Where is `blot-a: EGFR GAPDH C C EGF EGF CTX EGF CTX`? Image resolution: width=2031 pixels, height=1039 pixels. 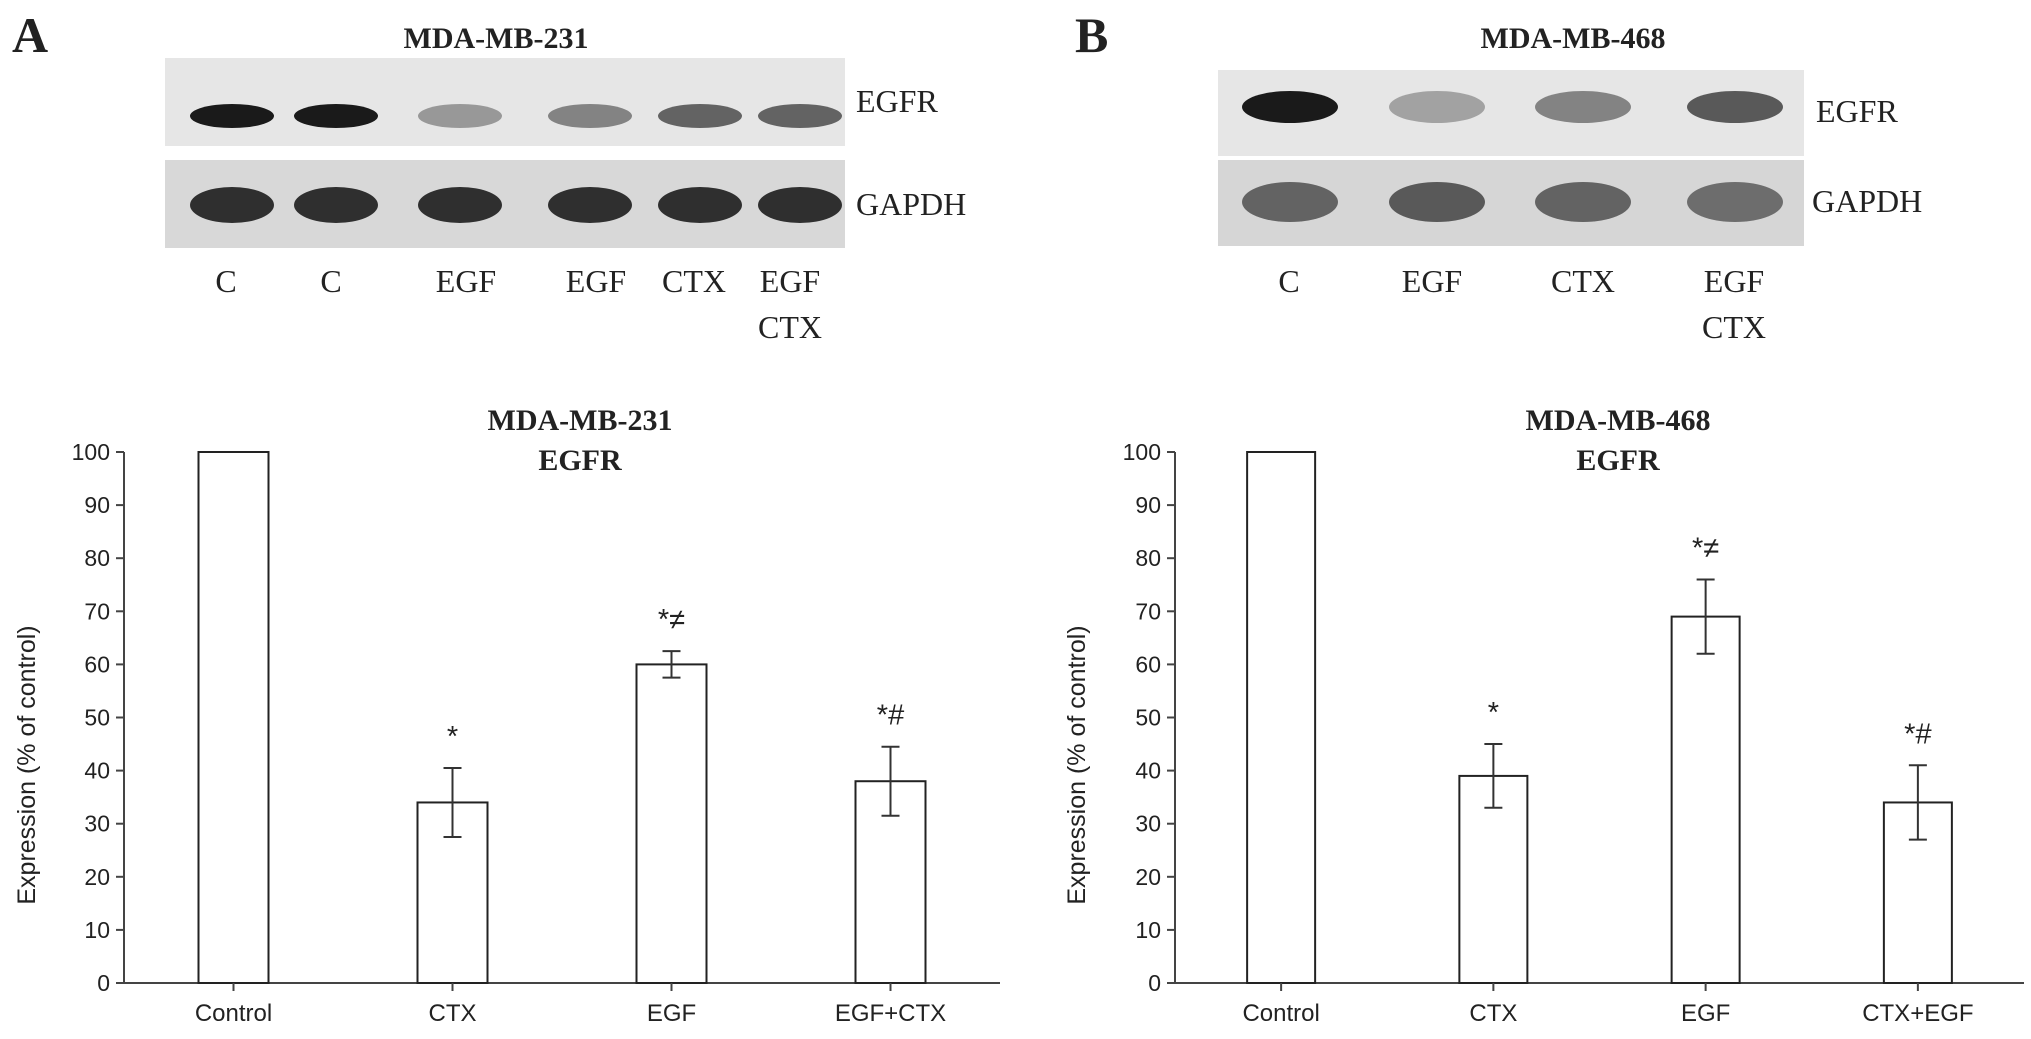
blot-a: EGFR GAPDH C C EGF EGF CTX EGF CTX is located at coordinates (565, 201).